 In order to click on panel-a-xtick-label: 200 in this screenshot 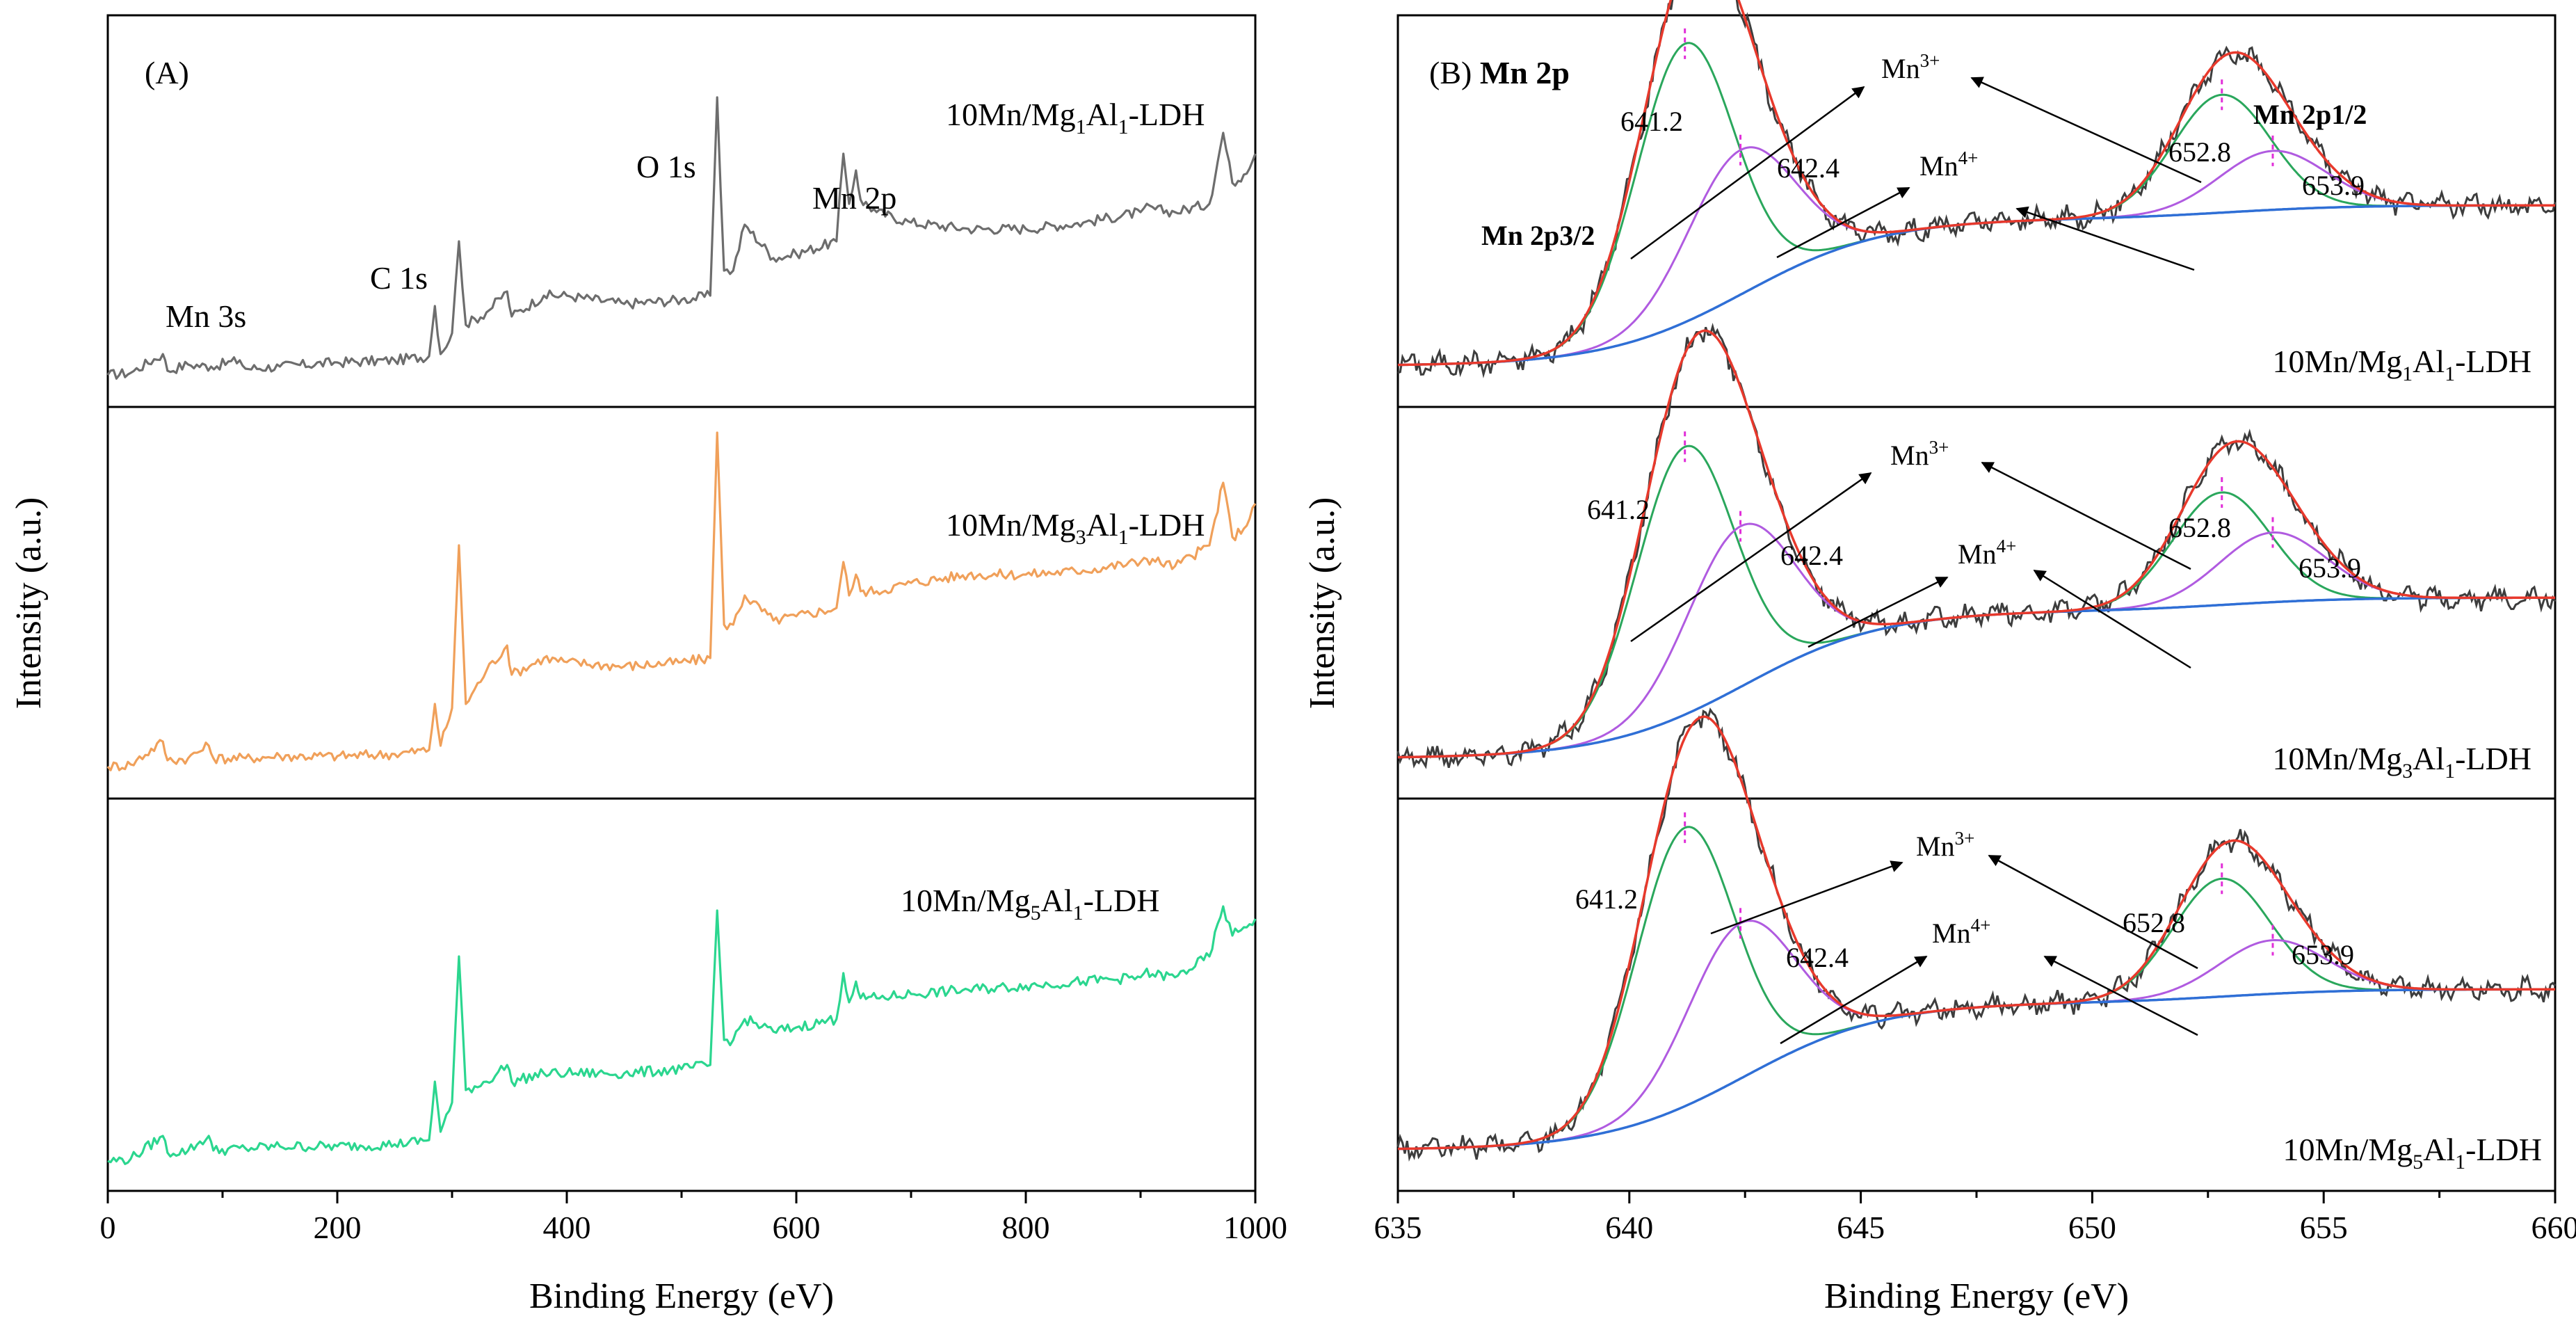, I will do `click(338, 1227)`.